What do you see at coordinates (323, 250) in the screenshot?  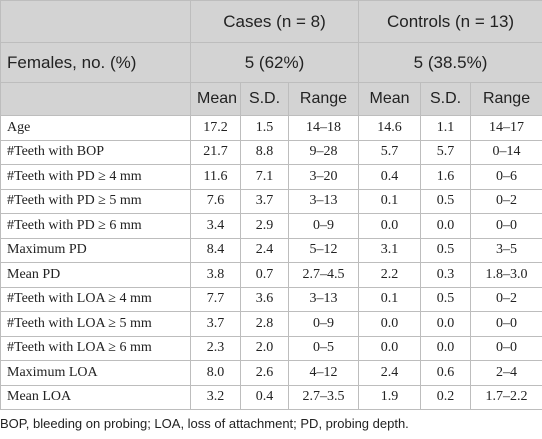 I see `cell: 5–12` at bounding box center [323, 250].